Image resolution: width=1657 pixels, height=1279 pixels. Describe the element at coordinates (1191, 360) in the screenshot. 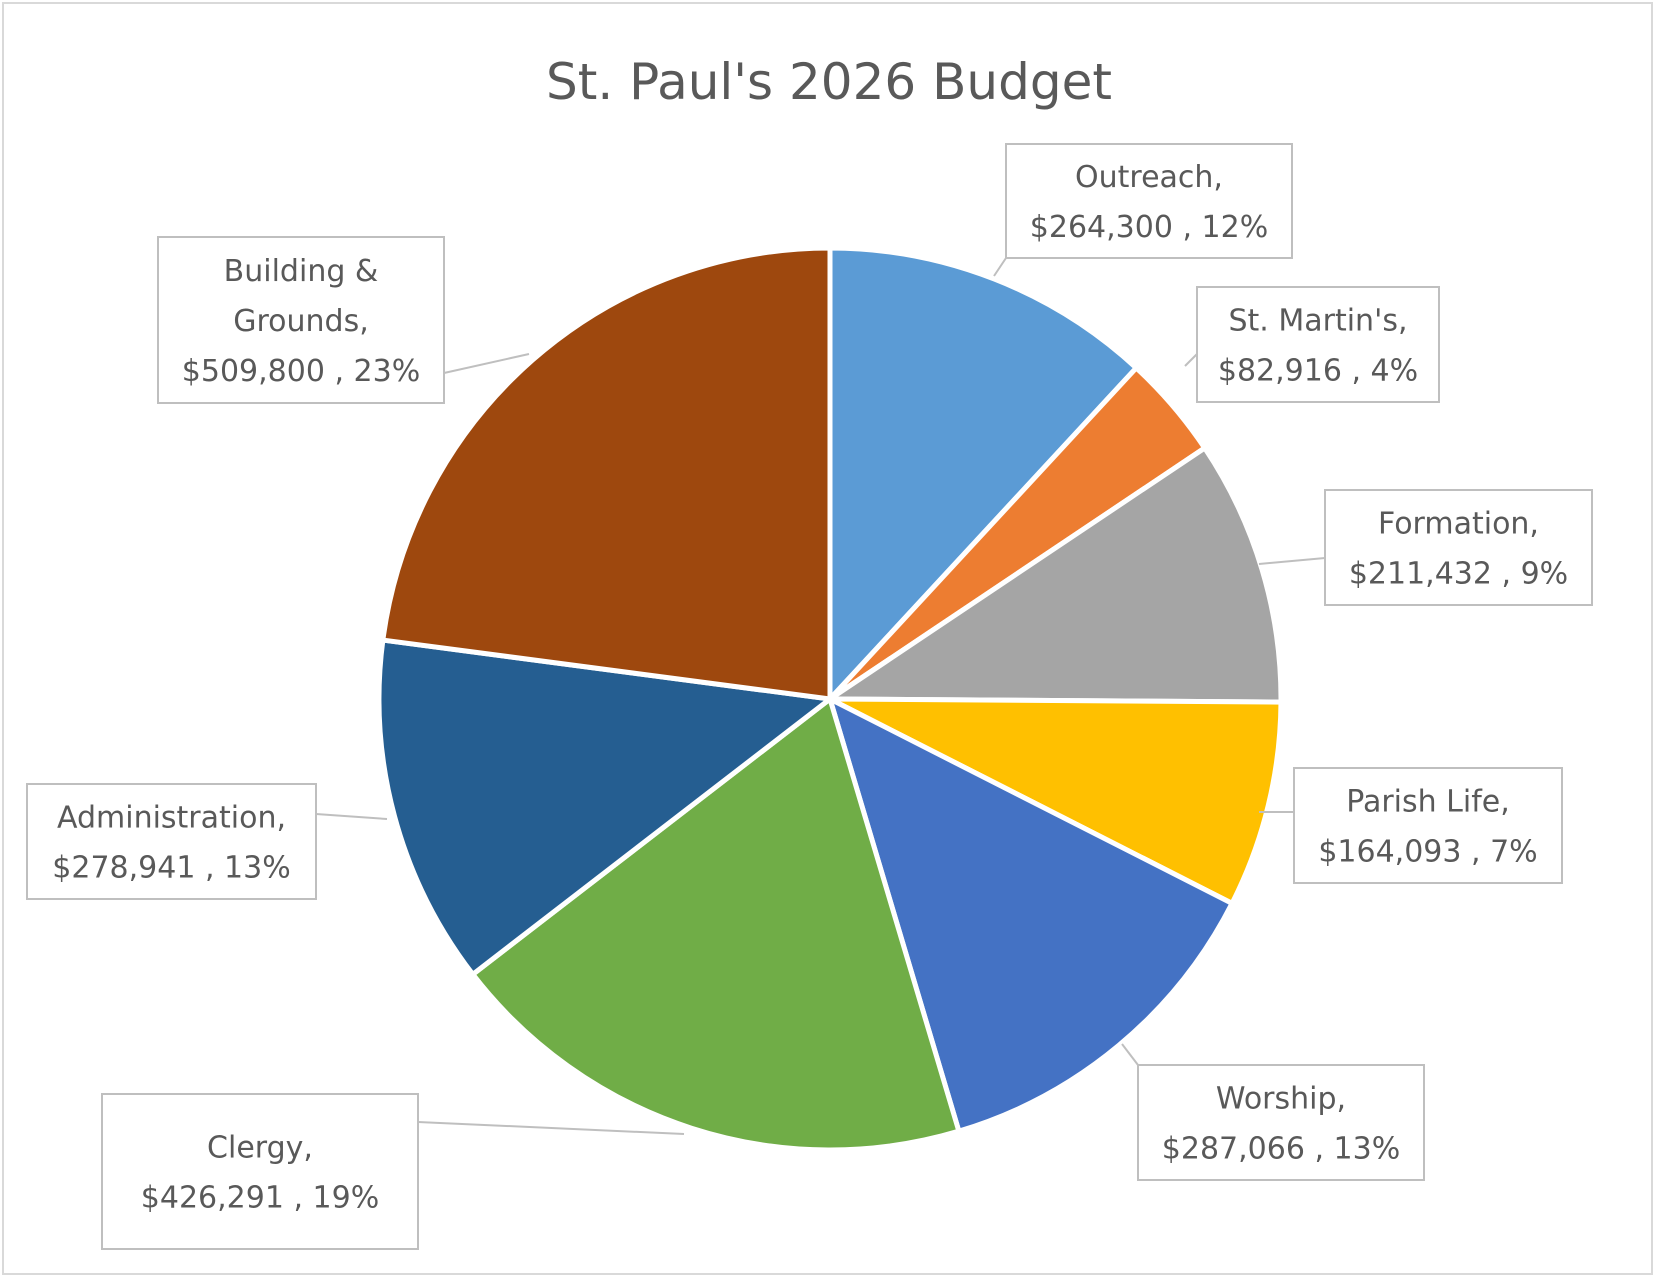

I see `leader-line-st-martin-s` at that location.